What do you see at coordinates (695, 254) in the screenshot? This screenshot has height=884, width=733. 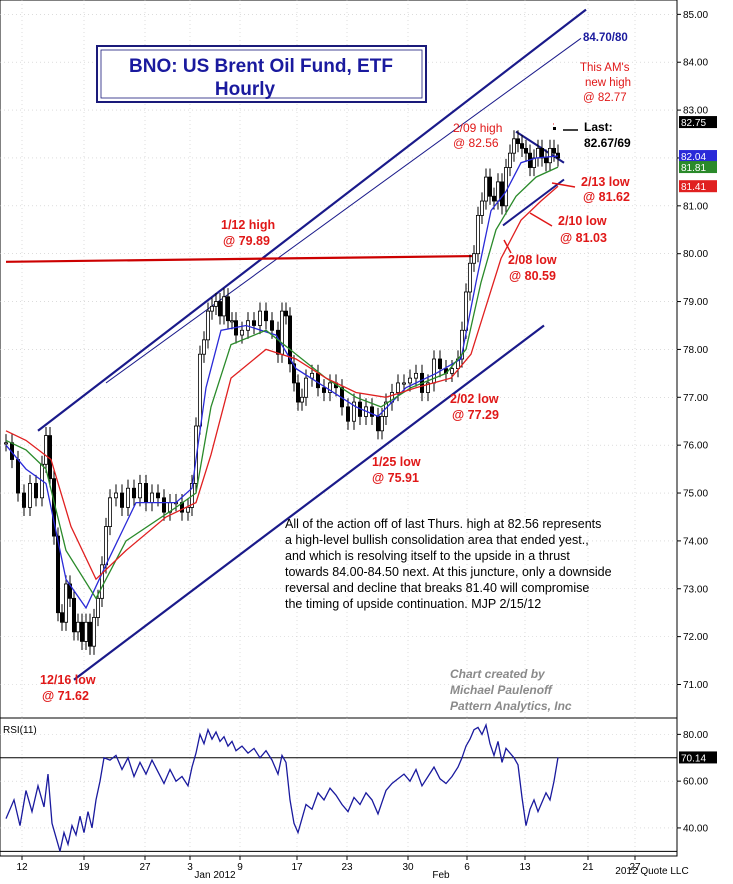 I see `price-tick-label: 80.00` at bounding box center [695, 254].